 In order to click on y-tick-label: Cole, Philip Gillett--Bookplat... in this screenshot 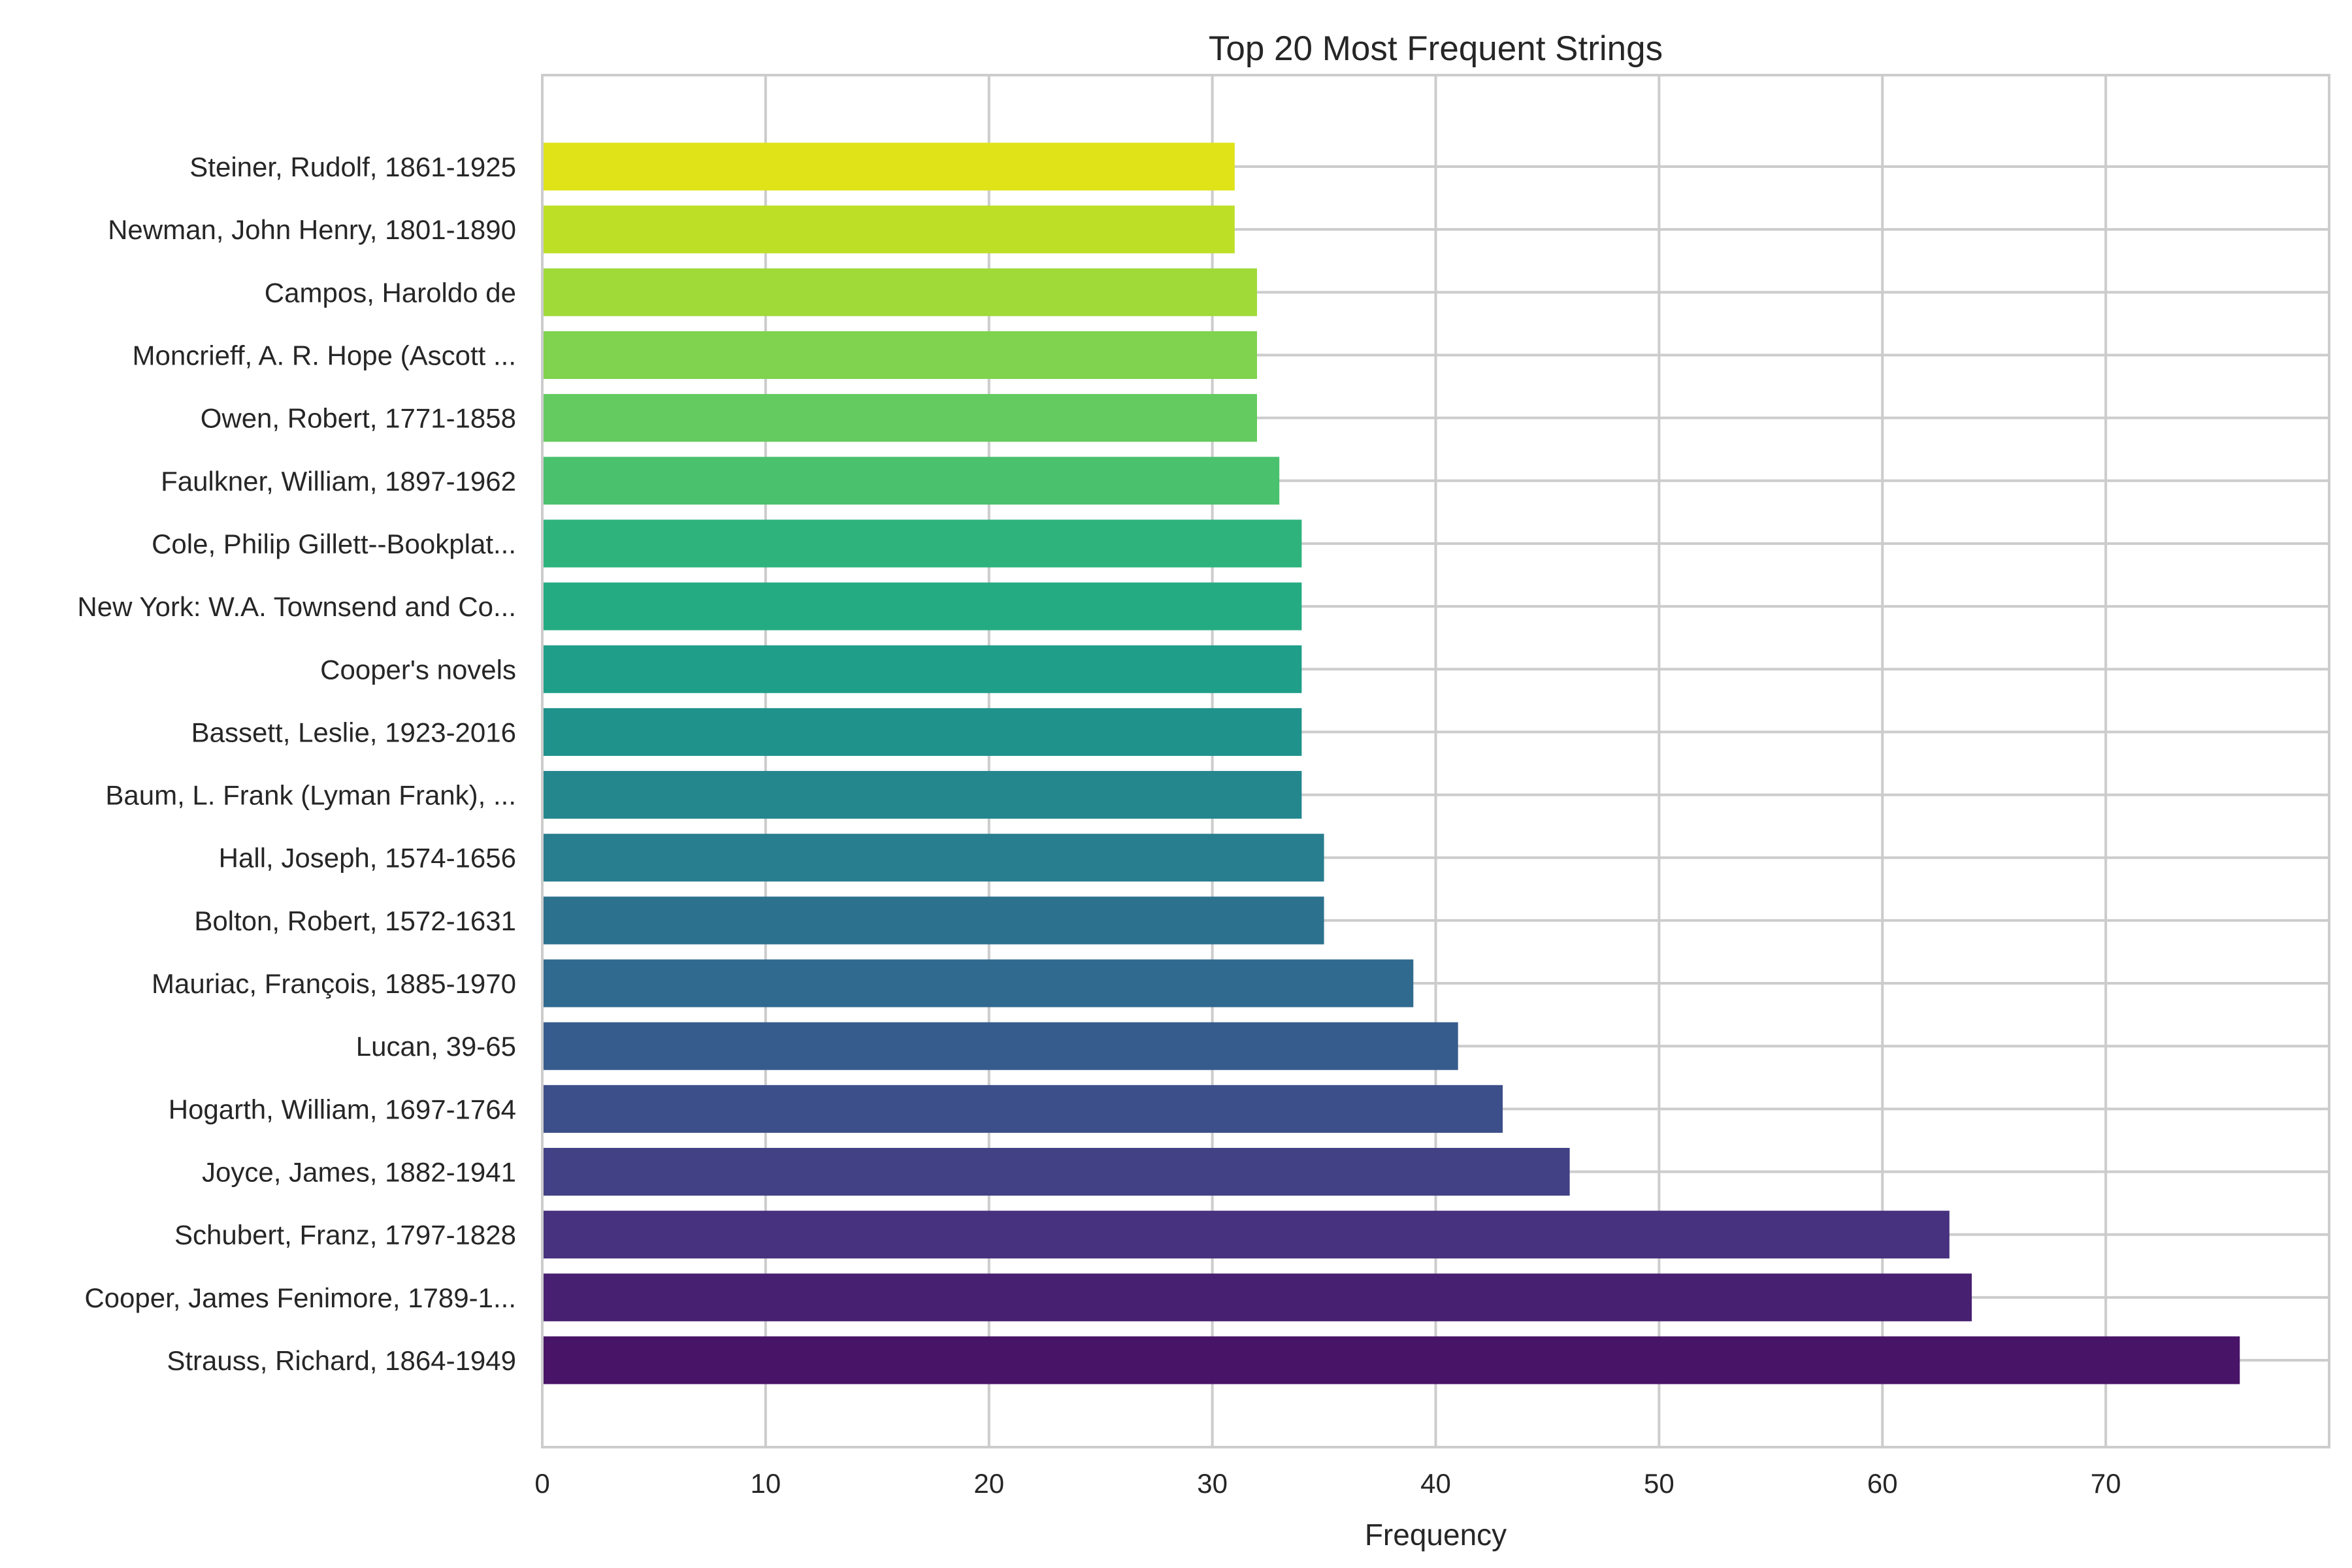, I will do `click(334, 544)`.